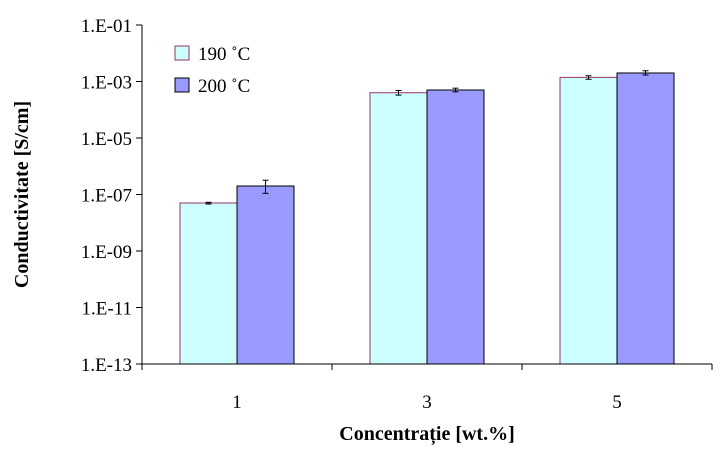 The height and width of the screenshot is (449, 724). What do you see at coordinates (427, 388) in the screenshot?
I see `x-ticks: 1 3 5` at bounding box center [427, 388].